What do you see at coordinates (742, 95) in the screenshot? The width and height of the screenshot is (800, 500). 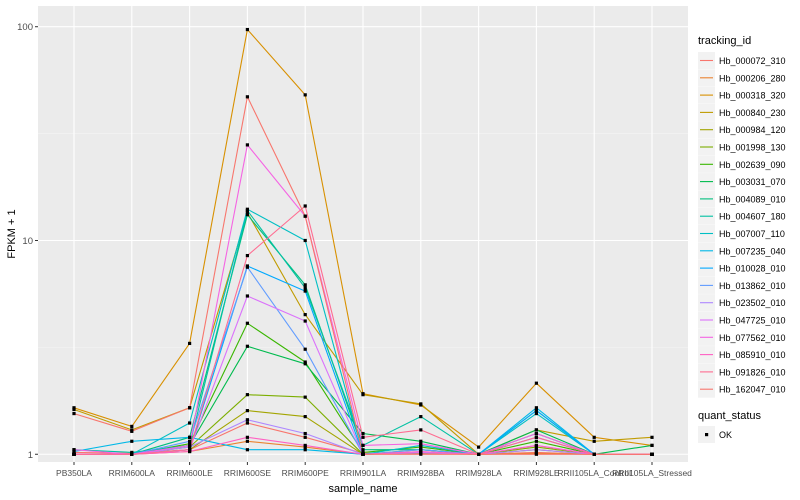 I see `legend-entry: Hb_000318_320` at bounding box center [742, 95].